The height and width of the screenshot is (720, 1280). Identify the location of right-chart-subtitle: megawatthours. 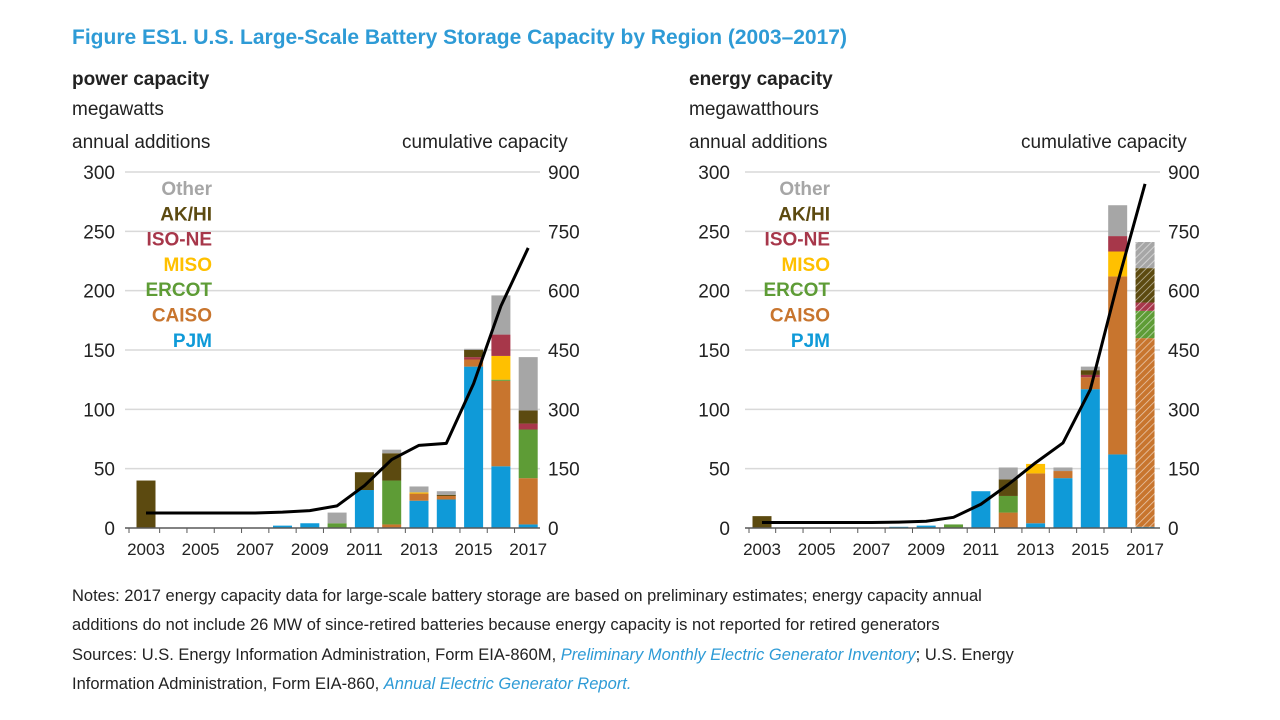
(754, 109).